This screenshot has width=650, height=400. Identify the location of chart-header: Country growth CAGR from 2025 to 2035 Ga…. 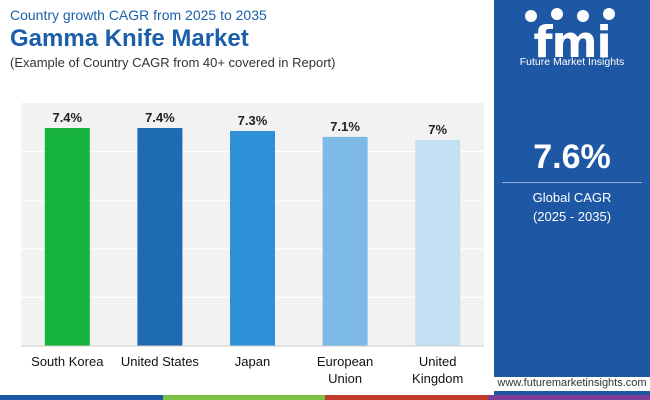
(173, 39).